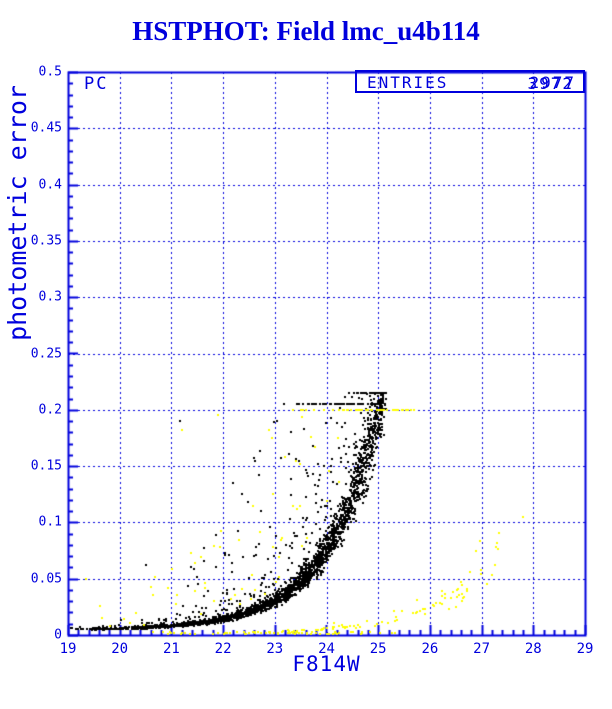 This screenshot has height=709, width=612. What do you see at coordinates (46, 128) in the screenshot?
I see `y-tick-label: 0.45` at bounding box center [46, 128].